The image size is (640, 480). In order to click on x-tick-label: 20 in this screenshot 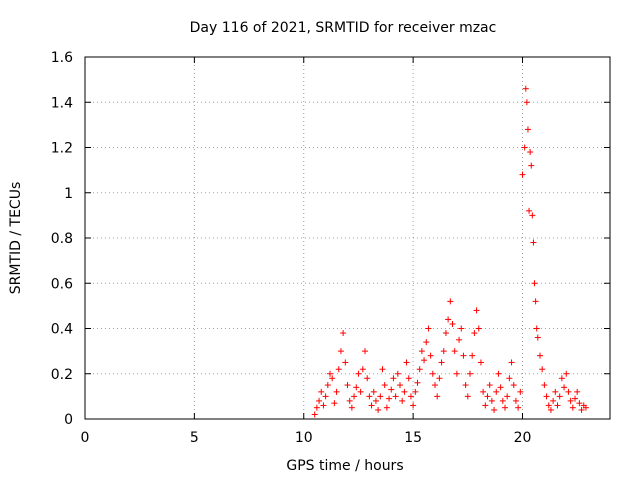, I will do `click(523, 438)`.